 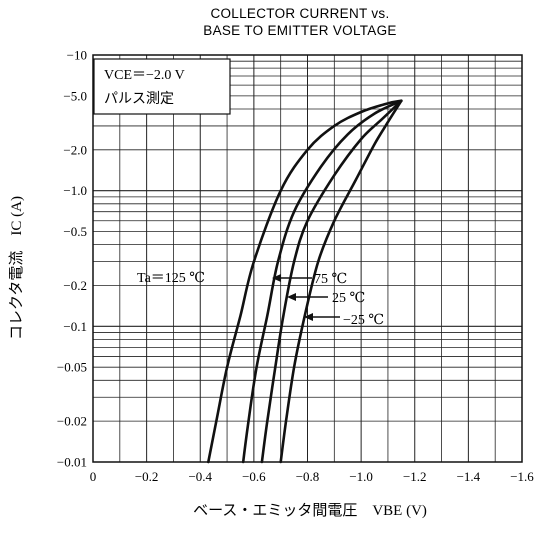 What do you see at coordinates (75, 149) in the screenshot?
I see `y-tick-label: −2.0` at bounding box center [75, 149].